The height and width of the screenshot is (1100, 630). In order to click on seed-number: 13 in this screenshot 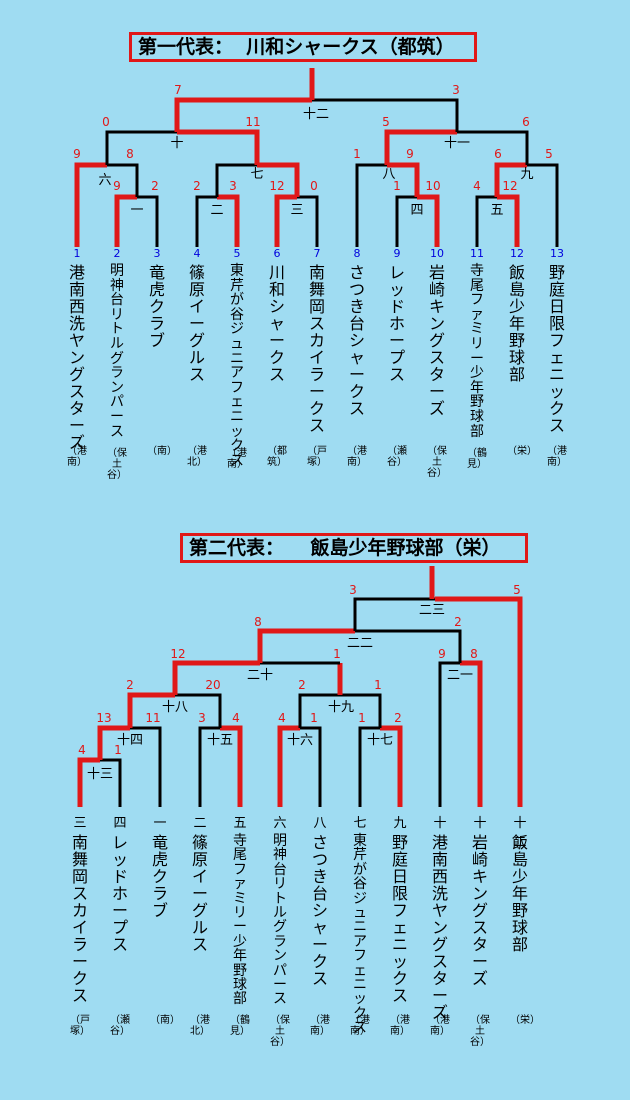, I will do `click(557, 253)`.